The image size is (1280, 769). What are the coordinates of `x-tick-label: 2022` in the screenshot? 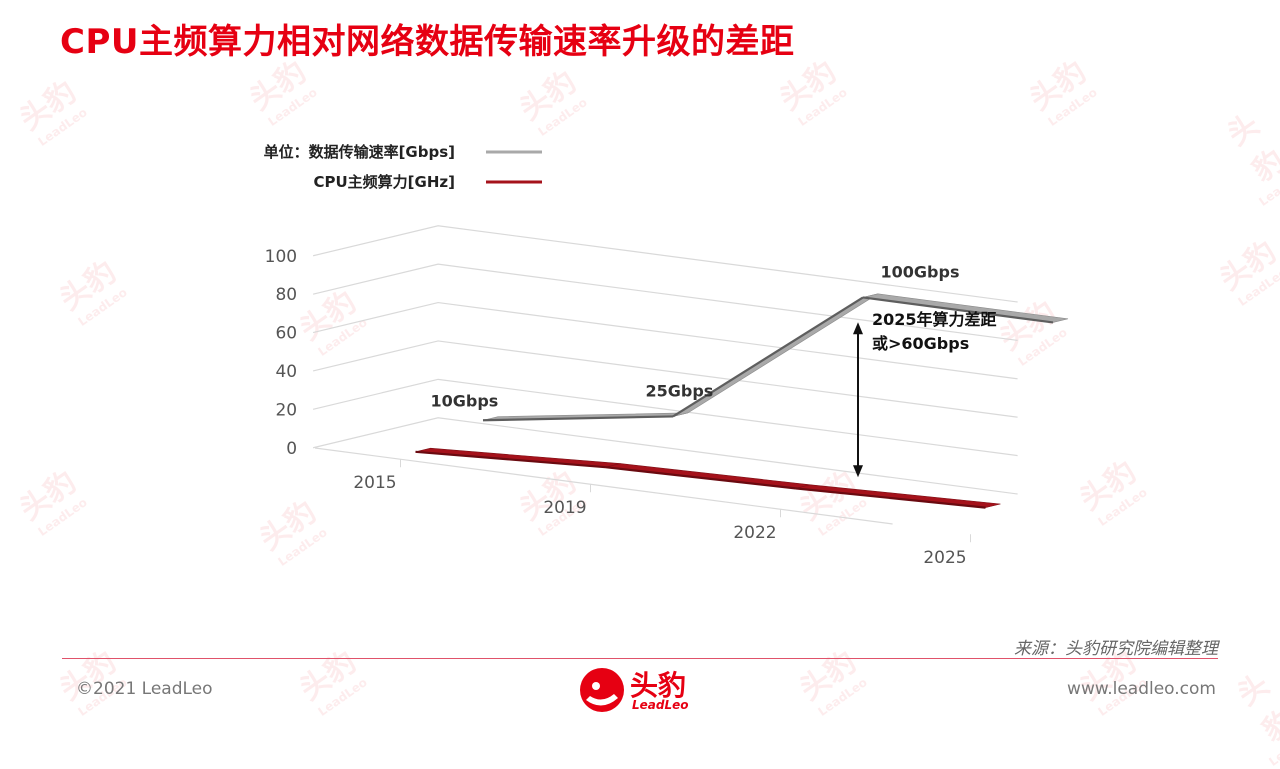 It's located at (754, 533).